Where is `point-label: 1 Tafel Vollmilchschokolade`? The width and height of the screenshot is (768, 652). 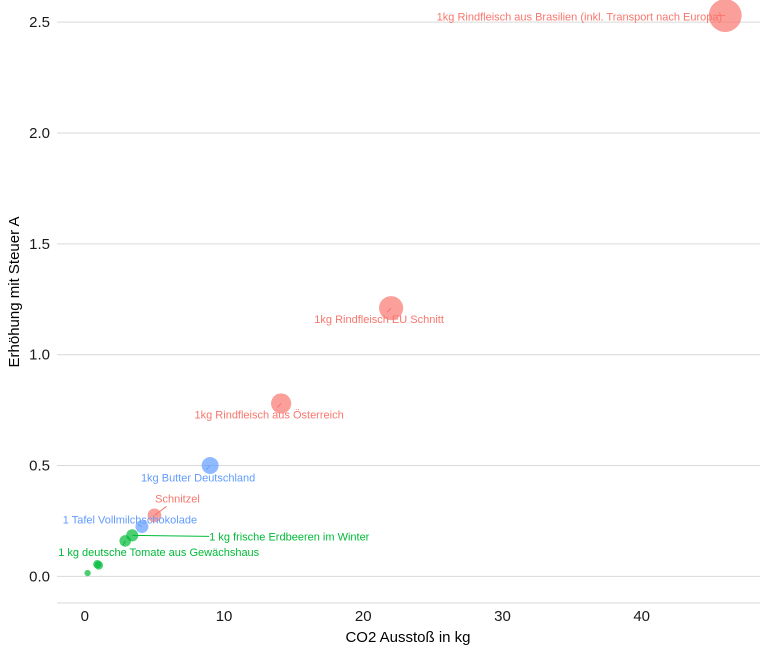 point-label: 1 Tafel Vollmilchschokolade is located at coordinates (130, 521).